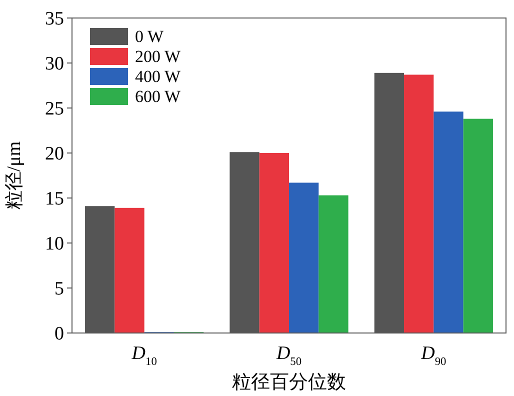  Describe the element at coordinates (54, 199) in the screenshot. I see `y-tick-label: 15` at that location.